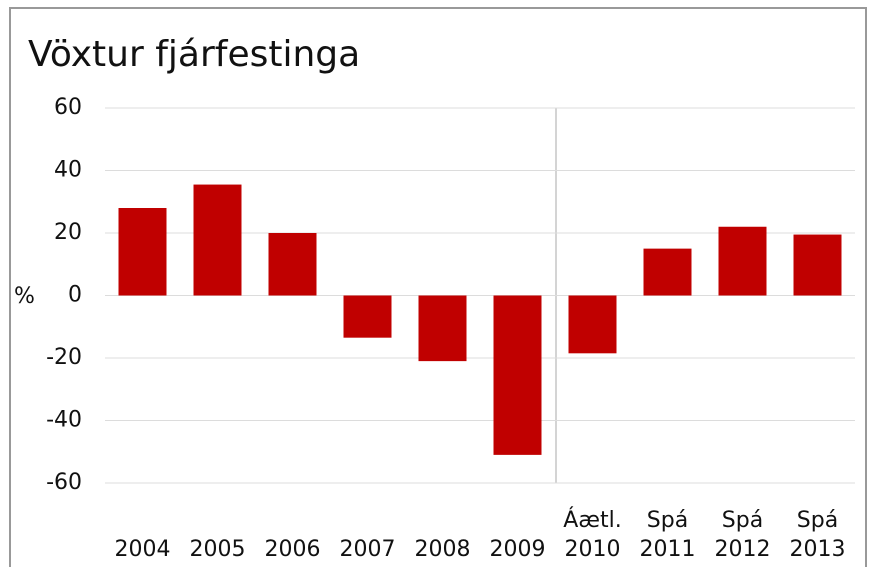 The image size is (869, 567). I want to click on x-tick-label: 2009, so click(518, 549).